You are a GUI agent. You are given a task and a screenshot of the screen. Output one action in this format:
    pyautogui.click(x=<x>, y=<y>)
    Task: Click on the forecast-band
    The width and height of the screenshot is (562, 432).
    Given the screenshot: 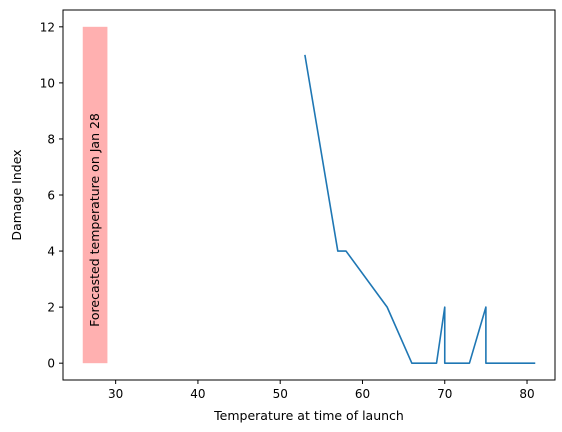 What is the action you would take?
    pyautogui.click(x=95, y=195)
    